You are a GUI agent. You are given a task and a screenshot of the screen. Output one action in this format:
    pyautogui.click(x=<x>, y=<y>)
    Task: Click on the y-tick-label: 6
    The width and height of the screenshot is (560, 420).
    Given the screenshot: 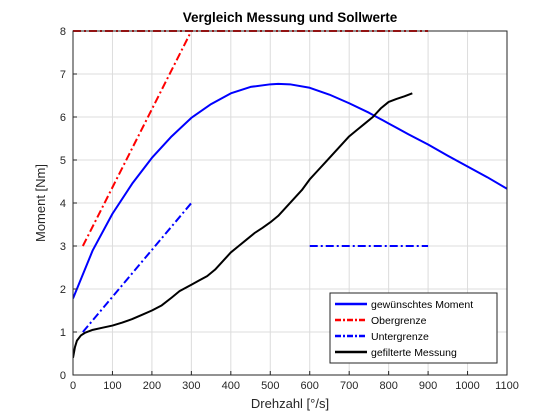 What is the action you would take?
    pyautogui.click(x=63, y=118)
    